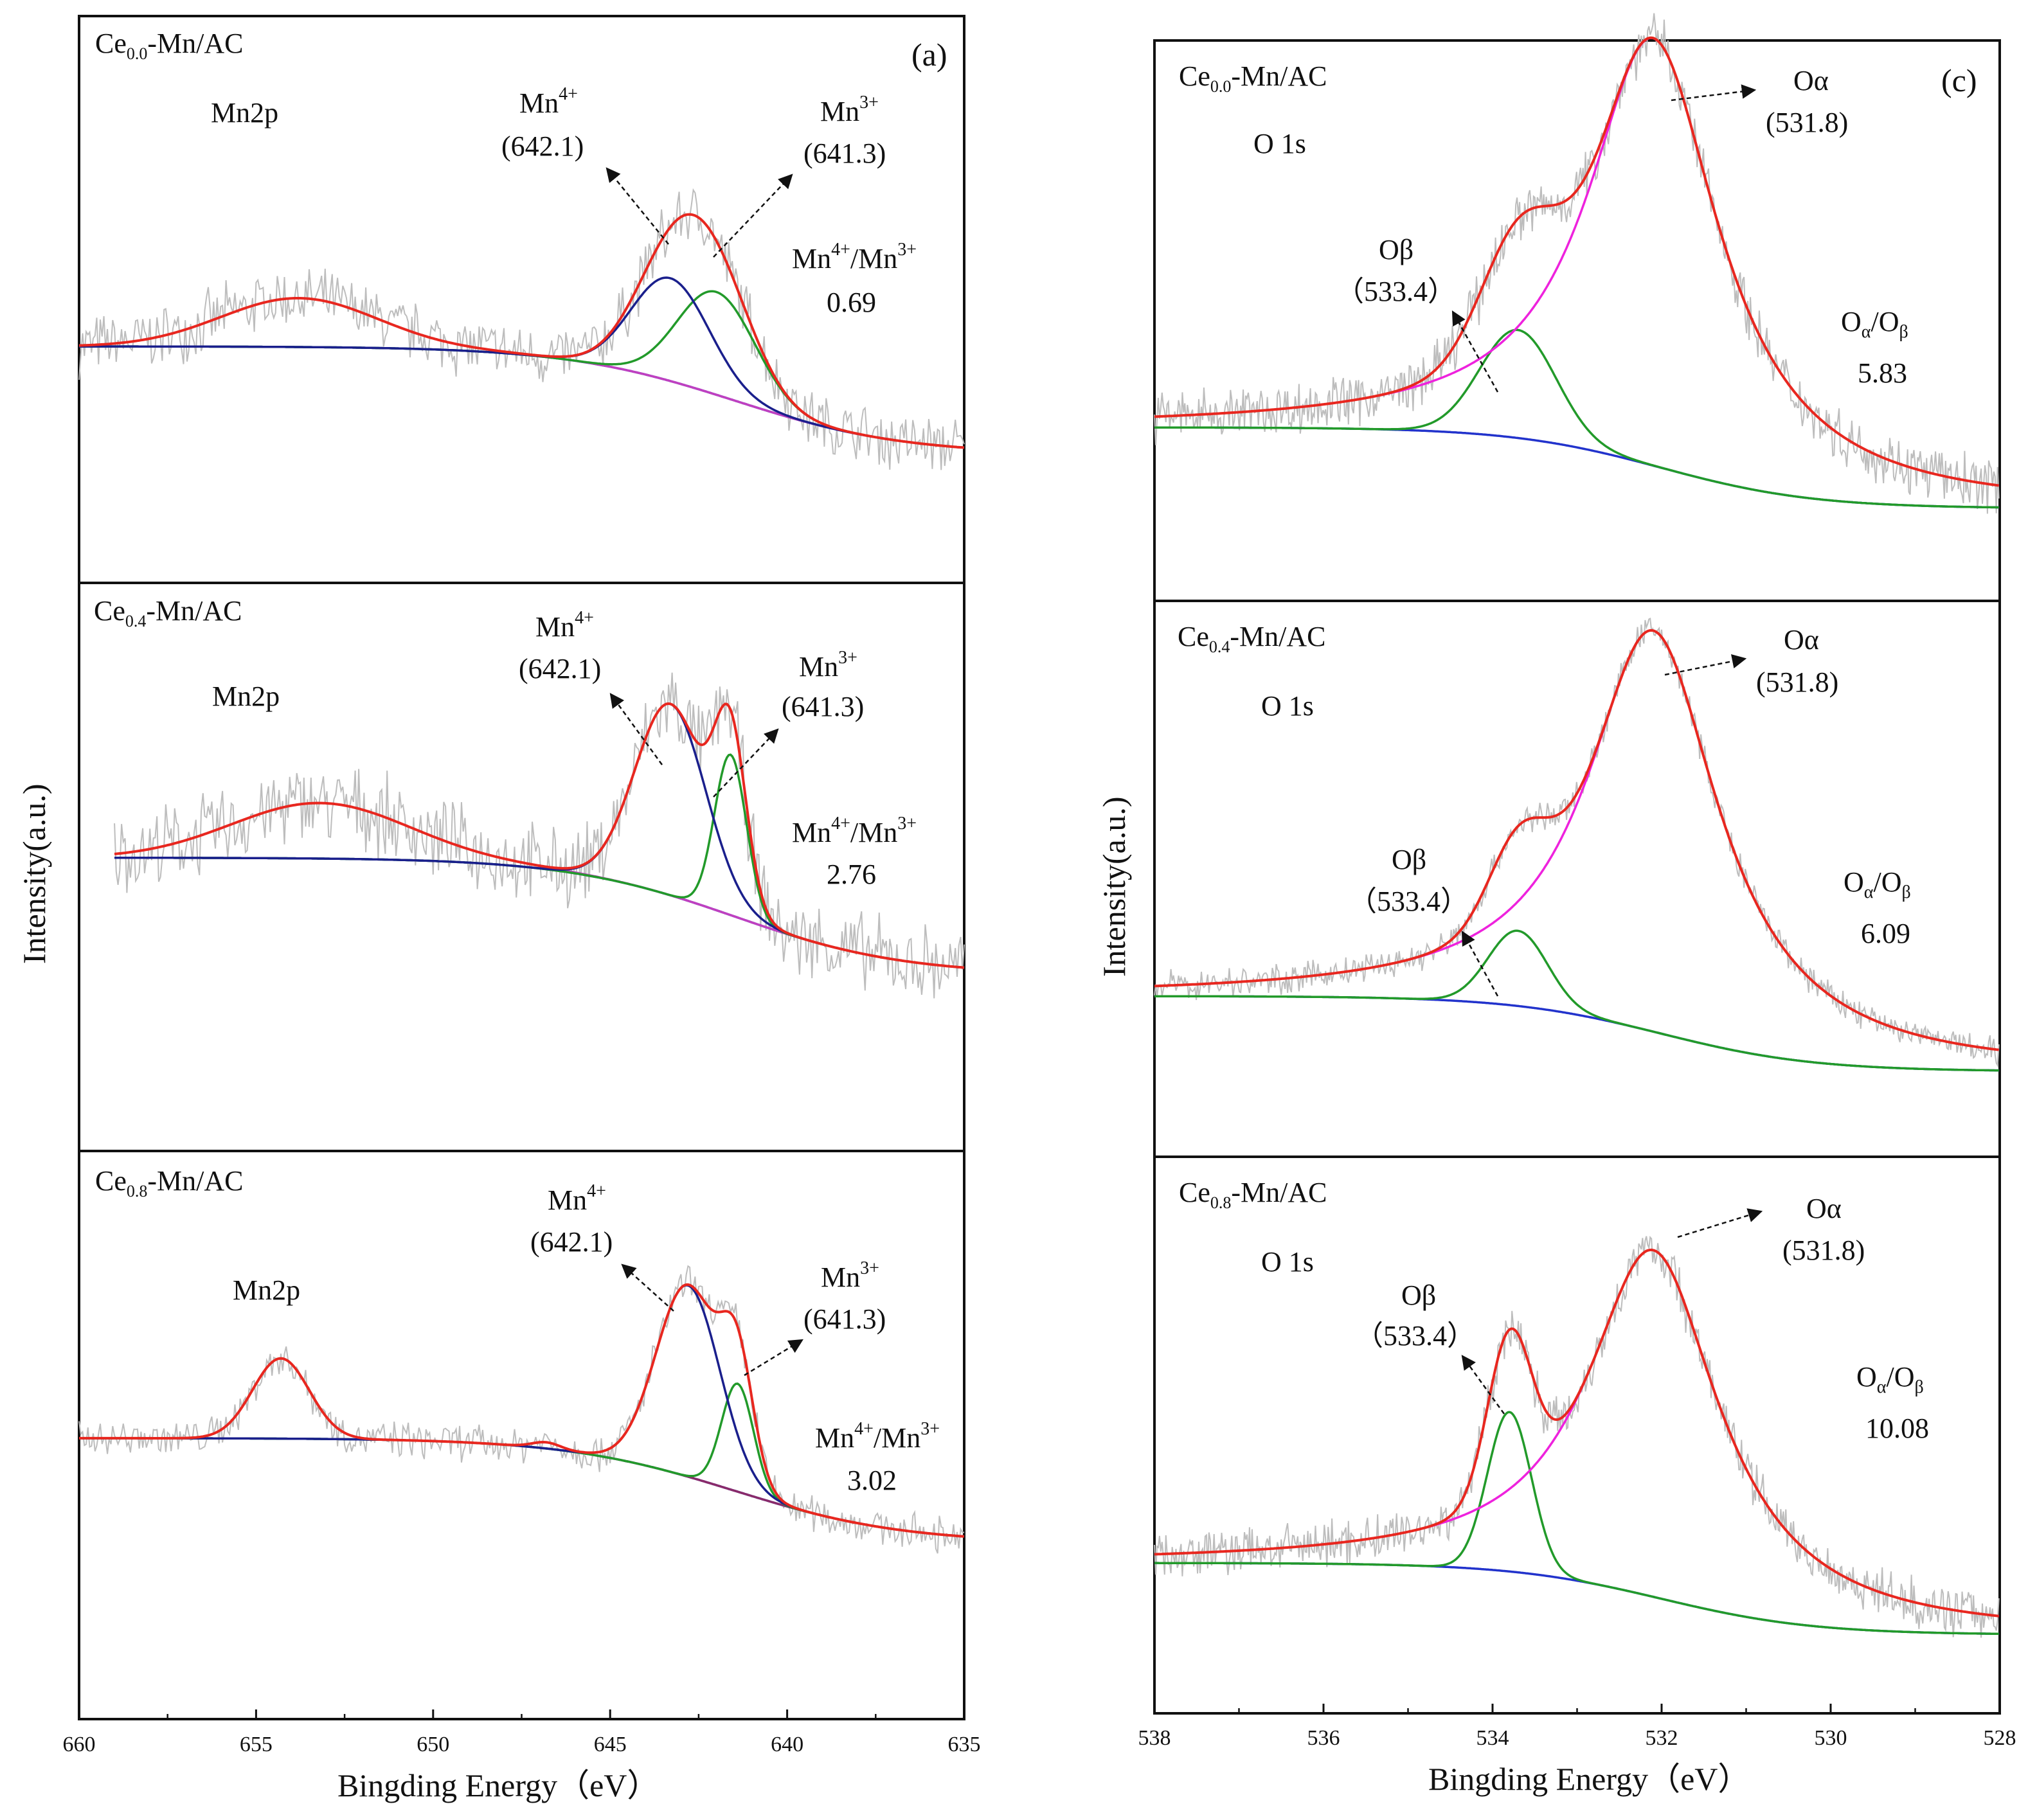 This screenshot has width=2028, height=1820. I want to click on mn4-arrow-a2, so click(636, 729).